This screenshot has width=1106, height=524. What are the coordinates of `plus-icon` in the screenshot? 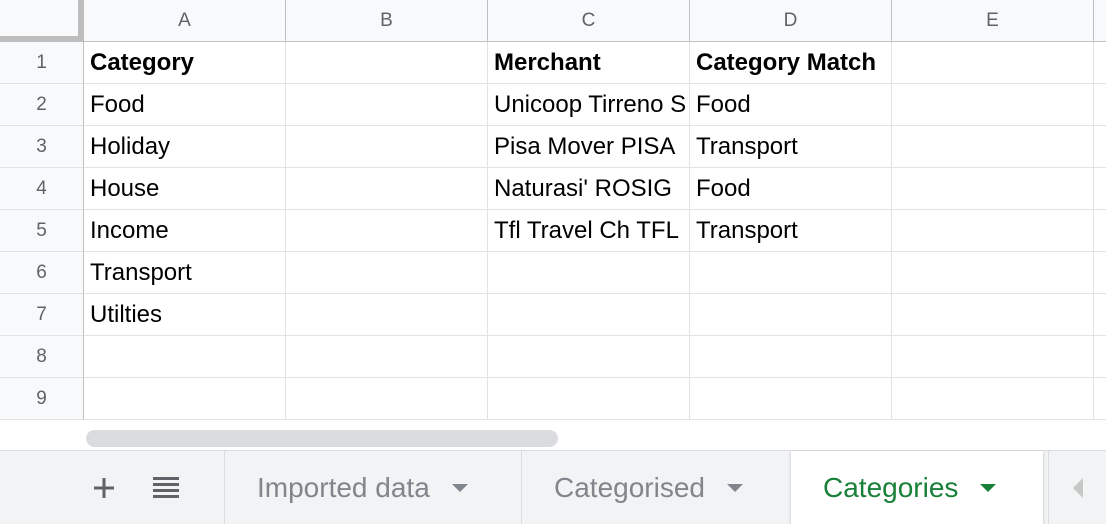 It's located at (104, 488).